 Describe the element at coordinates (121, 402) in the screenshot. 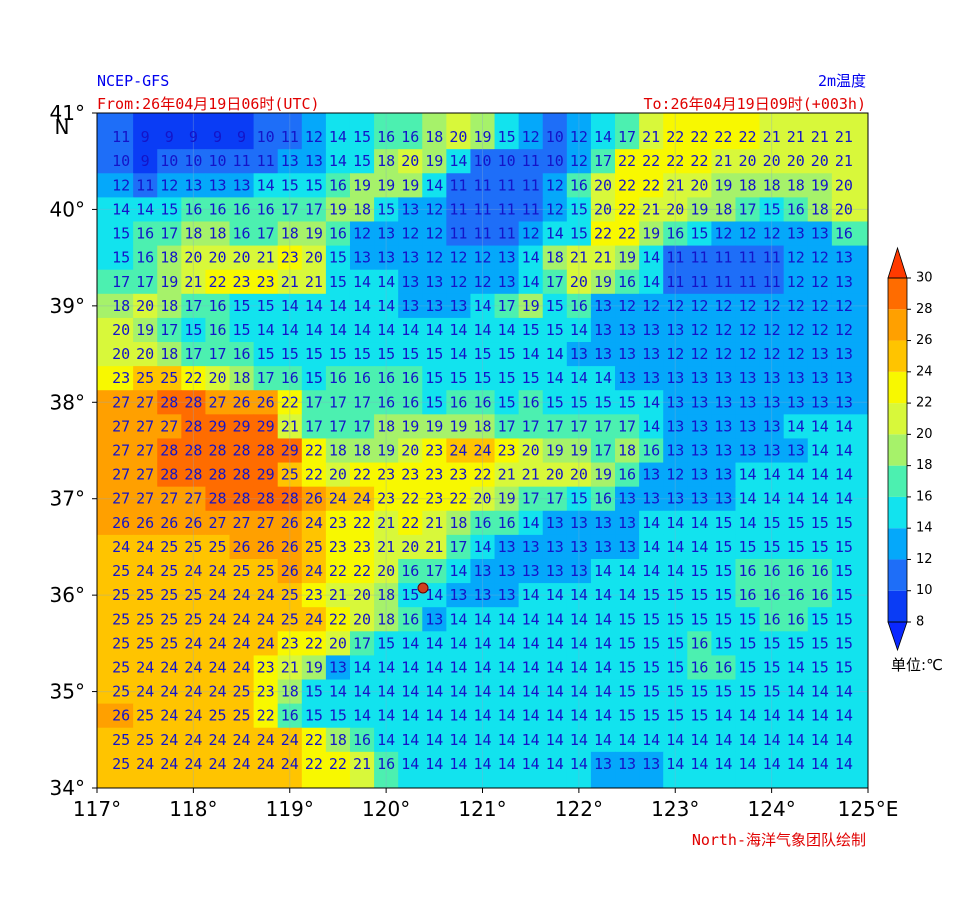

I see `temp-value: 27` at that location.